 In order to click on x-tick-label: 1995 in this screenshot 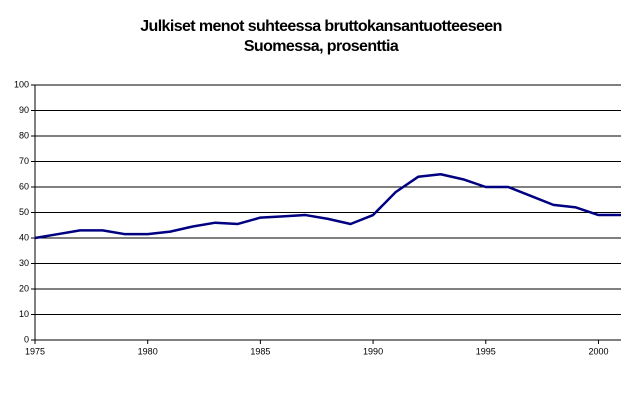, I will do `click(486, 351)`.